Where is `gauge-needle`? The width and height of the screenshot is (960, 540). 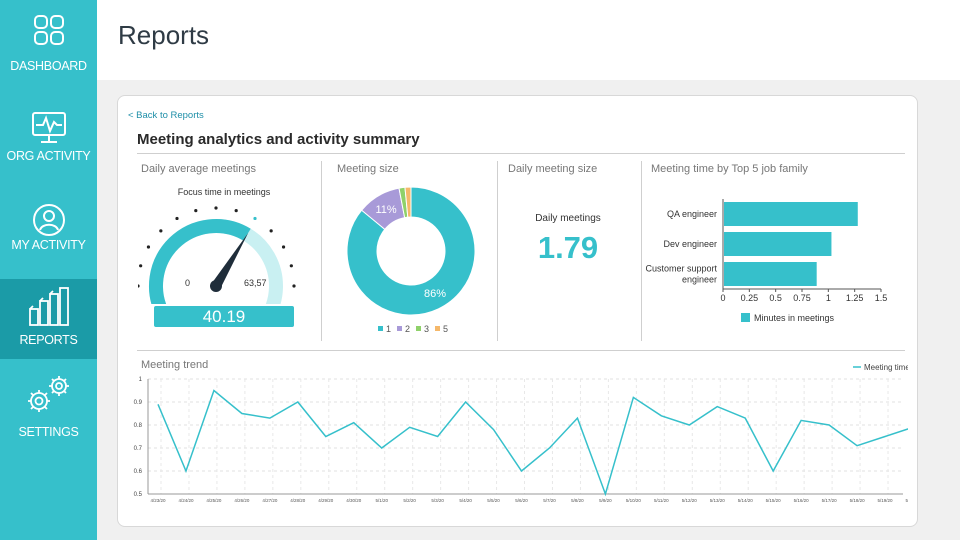
gauge-needle is located at coordinates (230, 260).